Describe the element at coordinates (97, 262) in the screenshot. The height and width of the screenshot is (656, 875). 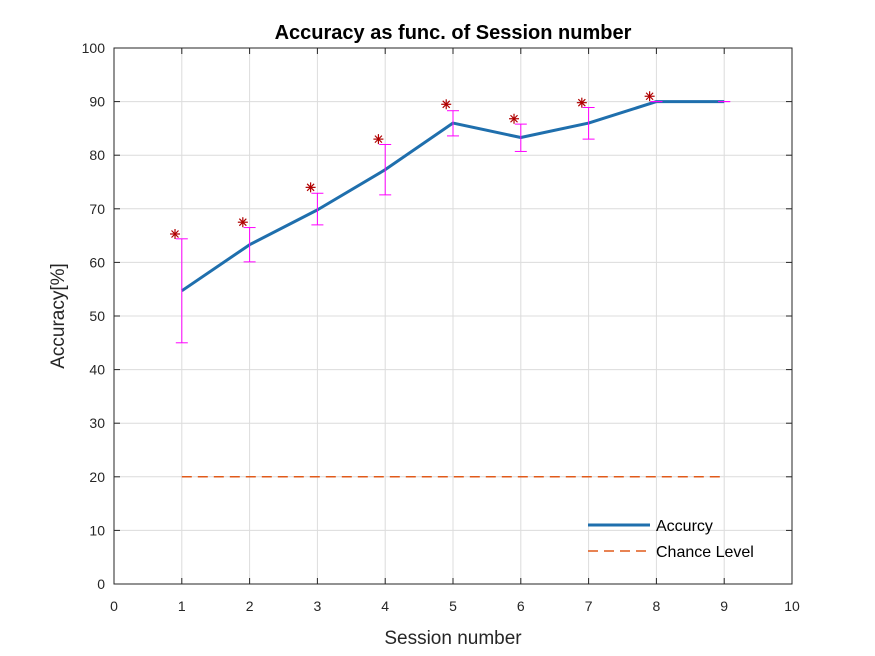
I see `y-tick-label: 60` at that location.